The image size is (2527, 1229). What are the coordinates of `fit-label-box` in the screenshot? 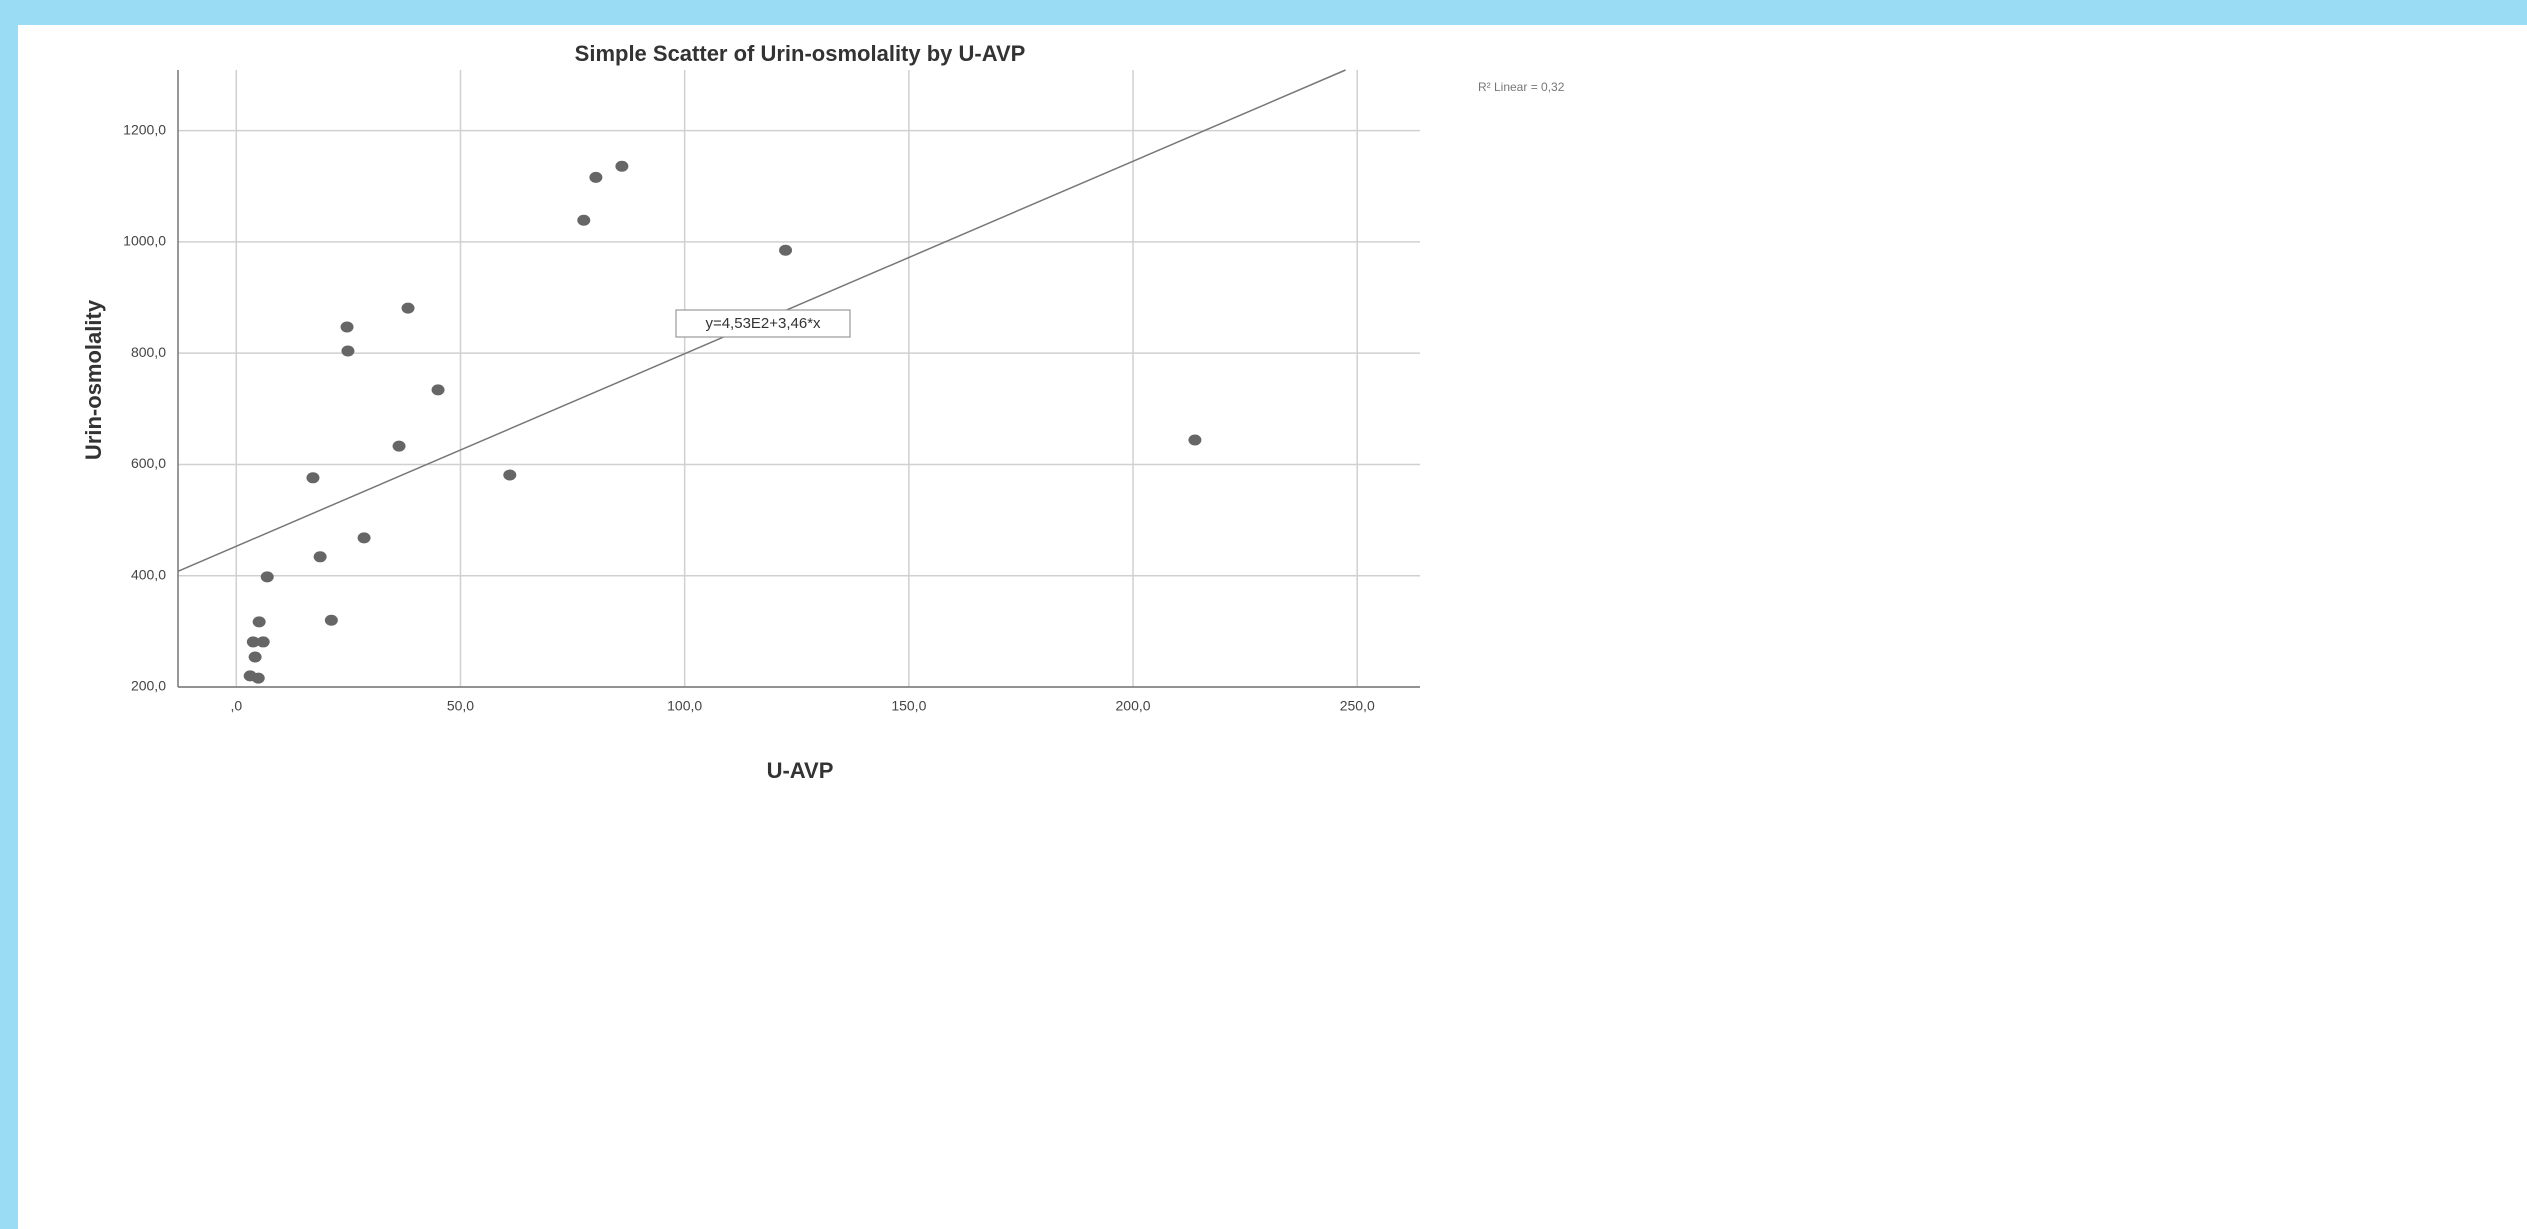 It's located at (763, 323).